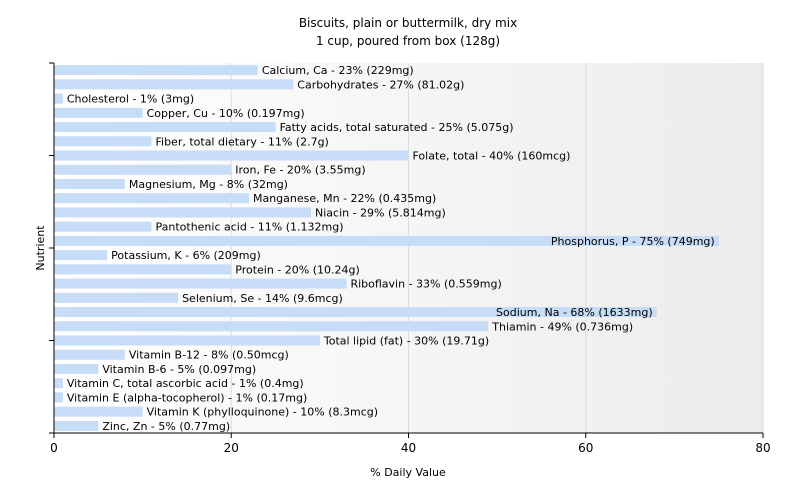 The image size is (800, 500). I want to click on x-tick-label: 20, so click(231, 448).